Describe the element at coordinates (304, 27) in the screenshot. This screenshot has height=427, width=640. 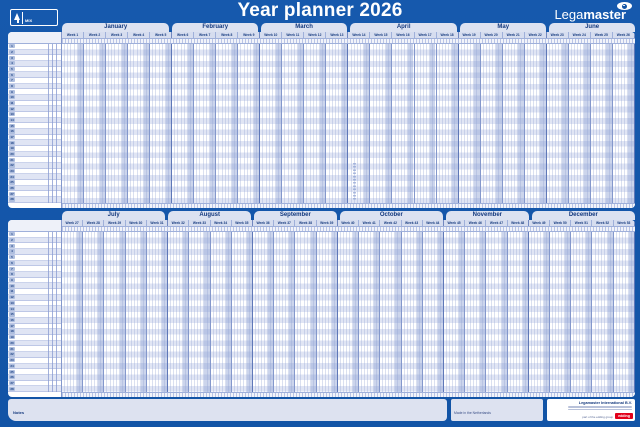
I see `month-tab-march: March` at that location.